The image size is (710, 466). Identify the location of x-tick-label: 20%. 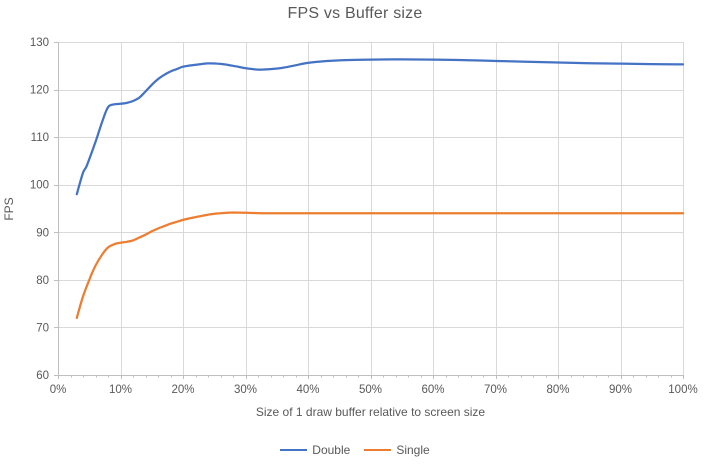
(182, 390).